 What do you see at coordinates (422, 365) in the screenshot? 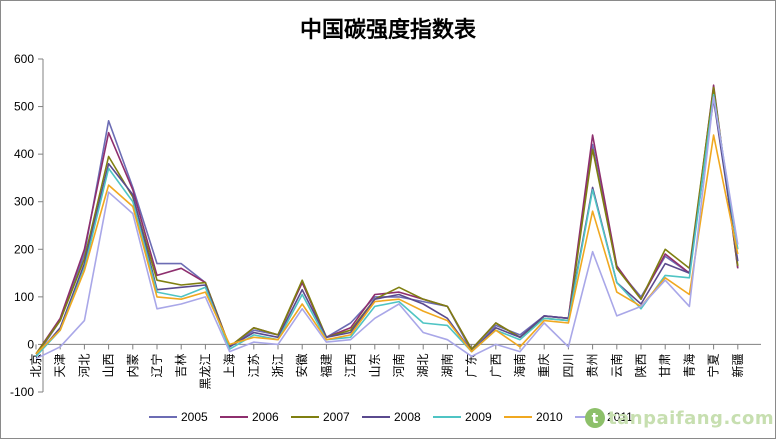
I see `x-category-label: 湖北` at bounding box center [422, 365].